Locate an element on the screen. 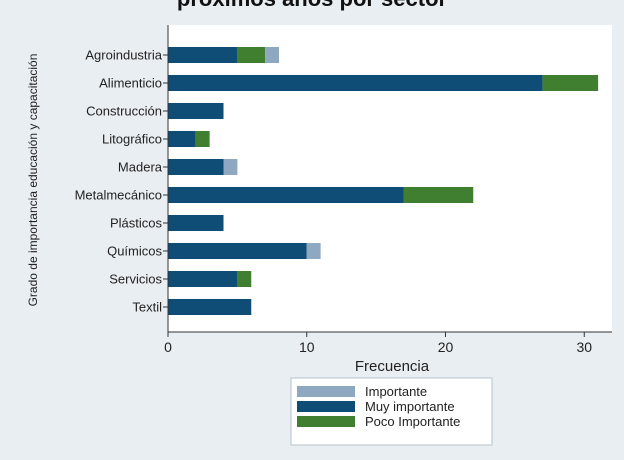  y-tick-label: Servicios is located at coordinates (135, 279).